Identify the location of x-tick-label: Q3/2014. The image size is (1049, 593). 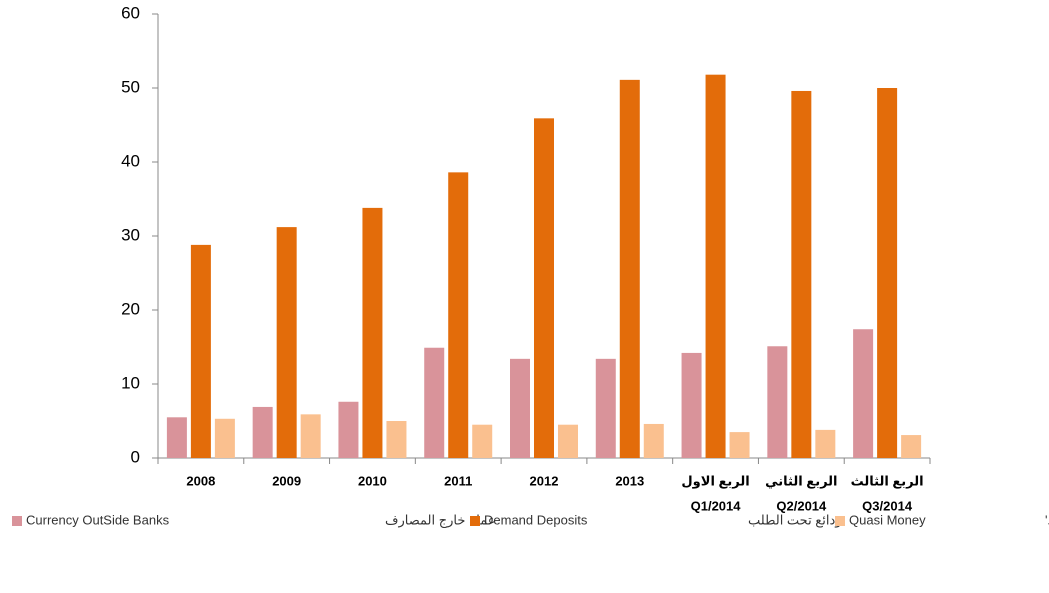
(887, 505).